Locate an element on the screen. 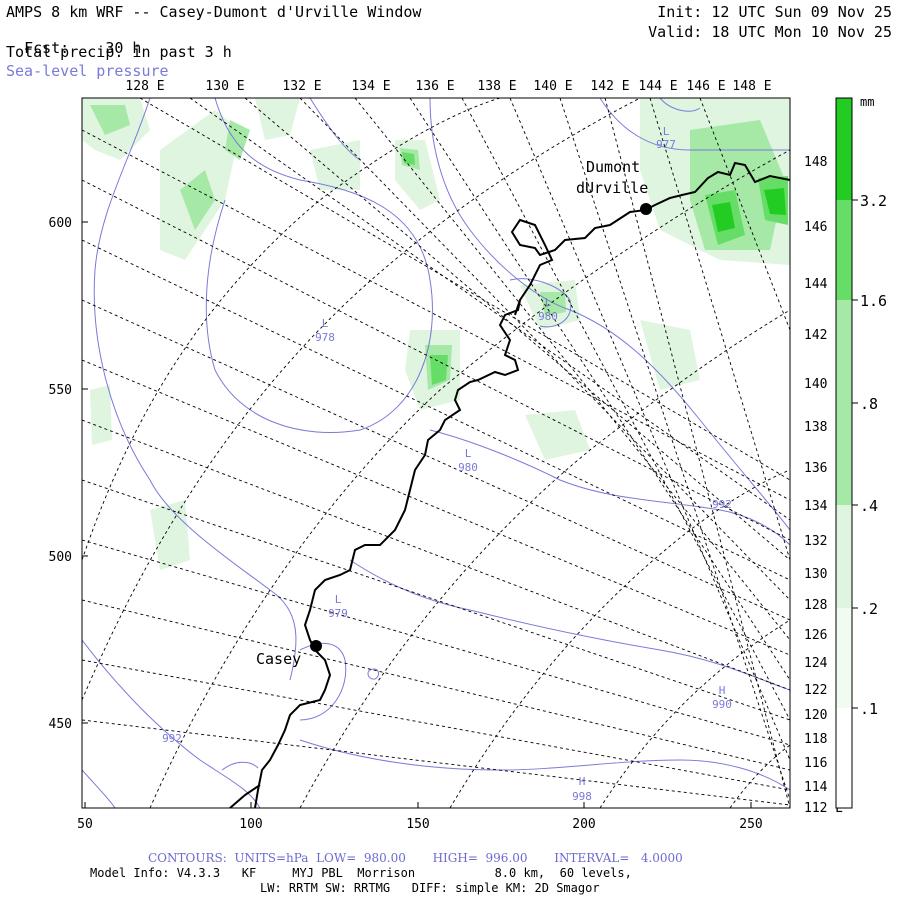  colorbar-label: .2 is located at coordinates (869, 609).